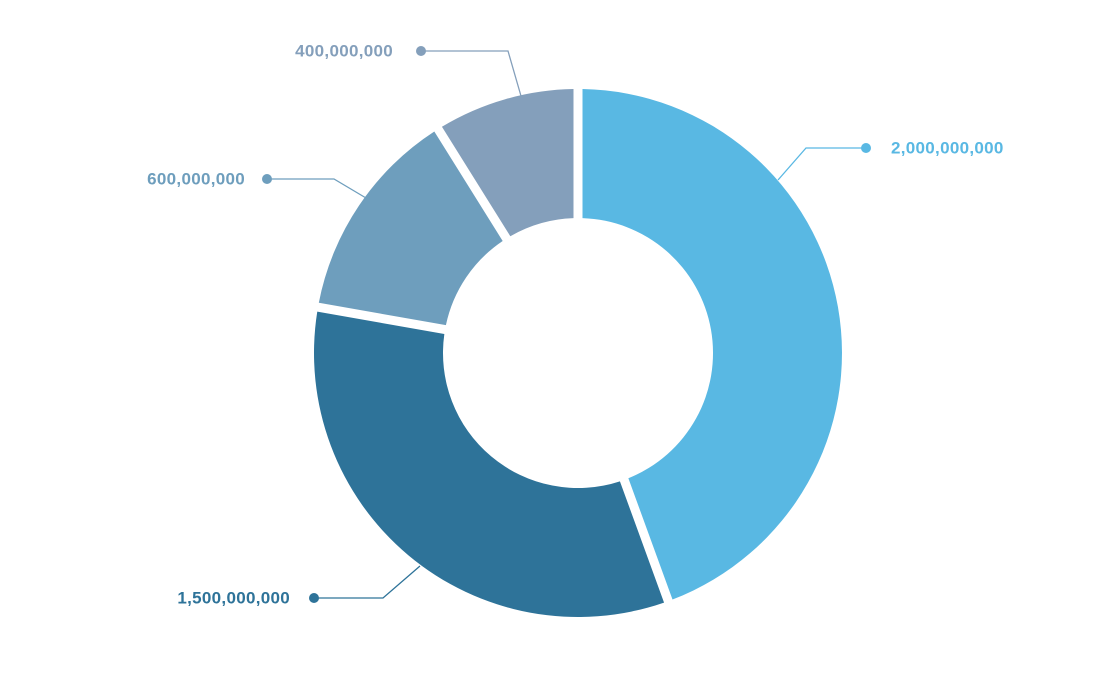 The height and width of the screenshot is (686, 1098). I want to click on slice-label-1: 1,500,000,000, so click(233, 598).